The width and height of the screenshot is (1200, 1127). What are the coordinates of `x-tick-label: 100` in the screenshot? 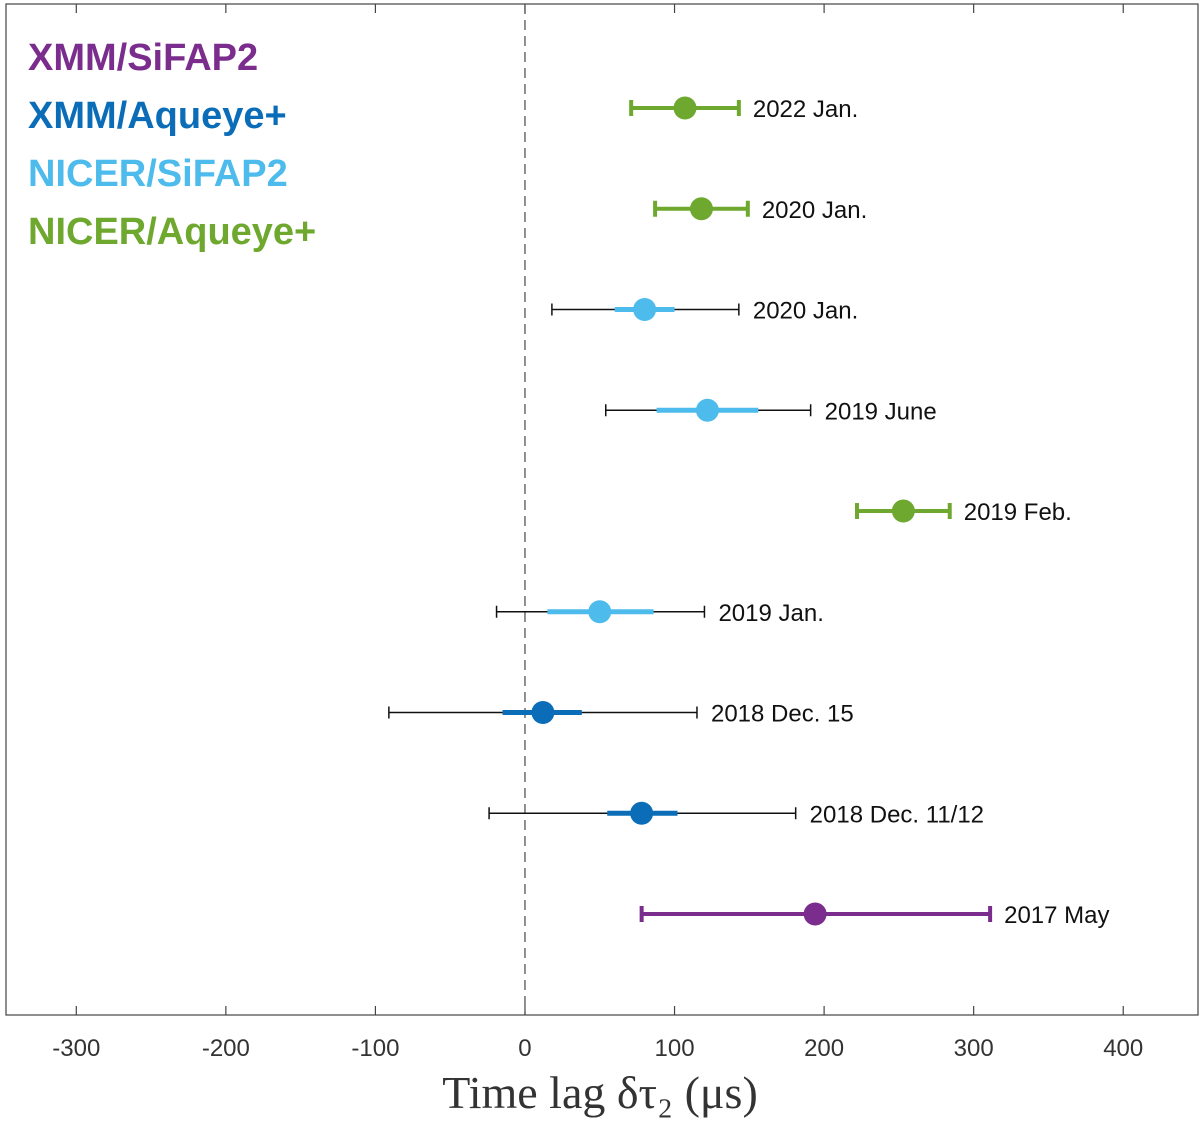 It's located at (675, 1048).